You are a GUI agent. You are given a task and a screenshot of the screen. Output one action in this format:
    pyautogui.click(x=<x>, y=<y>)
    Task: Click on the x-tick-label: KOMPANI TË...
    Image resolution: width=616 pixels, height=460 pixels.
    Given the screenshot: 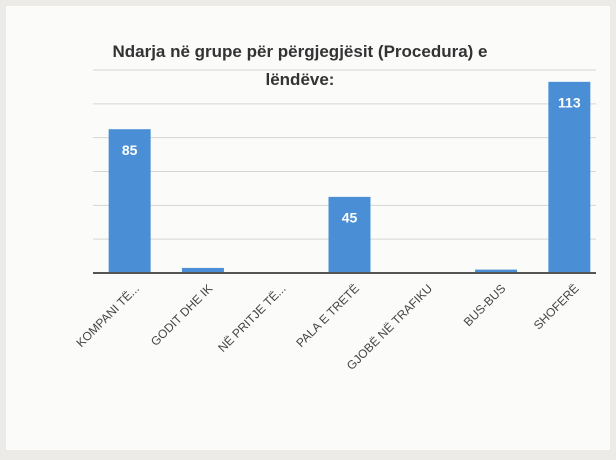 What is the action you would take?
    pyautogui.click(x=107, y=315)
    